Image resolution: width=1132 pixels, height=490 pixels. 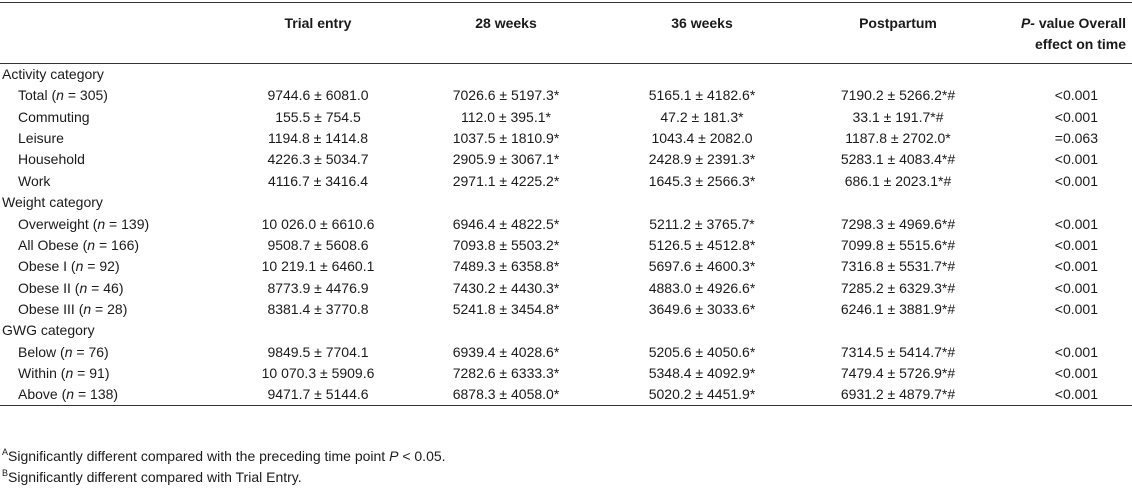 I want to click on category-row: Weight category, so click(x=566, y=202).